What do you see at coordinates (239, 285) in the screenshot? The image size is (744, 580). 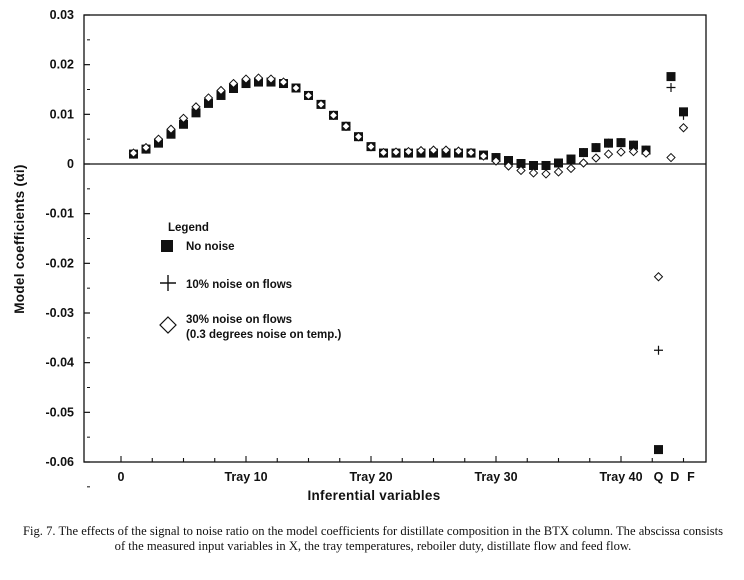 I see `legend-label-10pct: 10% noise on flows` at bounding box center [239, 285].